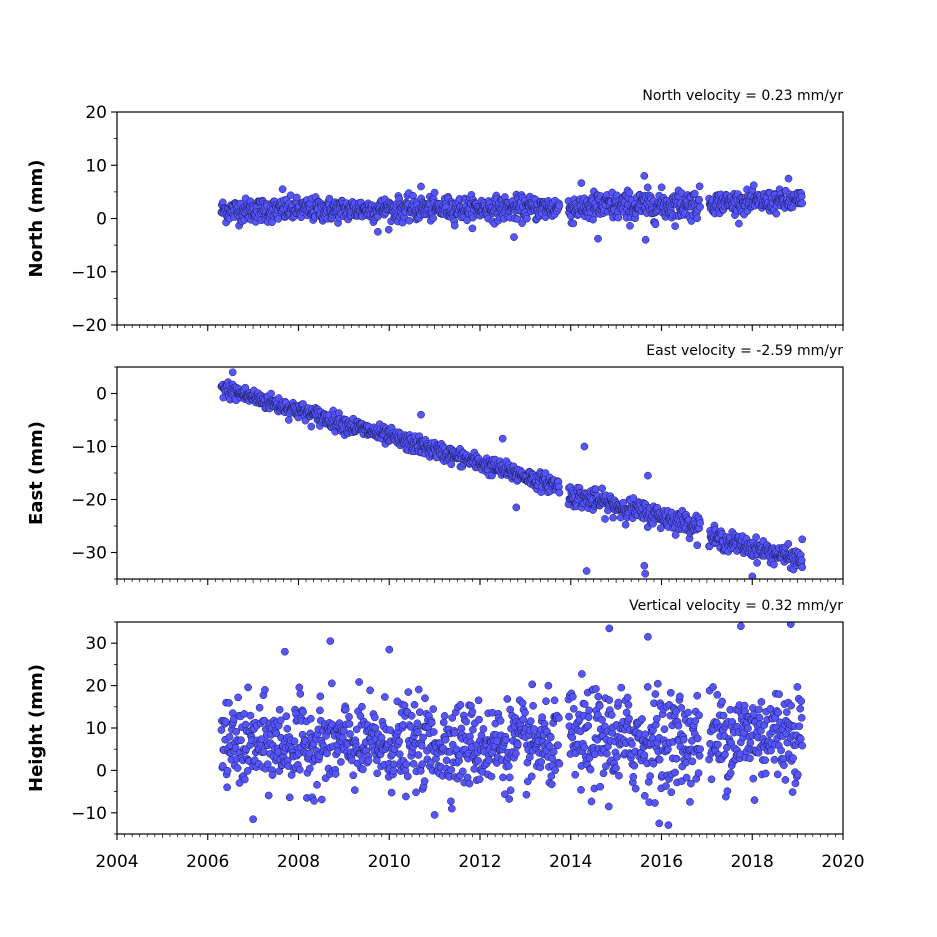  I want to click on north-velocity-title: North velocity = 0.23 mm/yr, so click(742, 96).